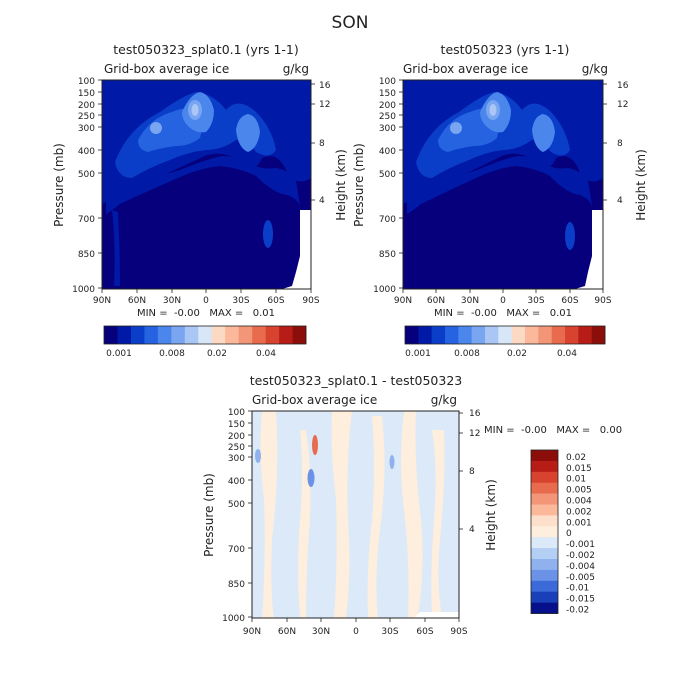 This screenshot has height=700, width=700. What do you see at coordinates (424, 632) in the screenshot?
I see `p3-xtick-60S: 60S` at bounding box center [424, 632].